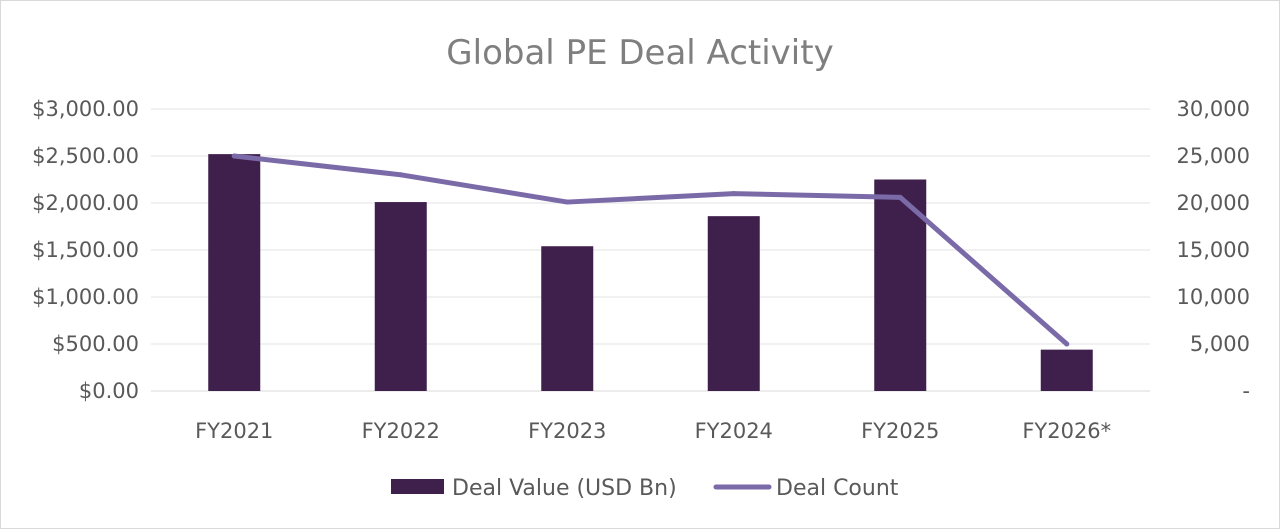 The height and width of the screenshot is (529, 1280). Describe the element at coordinates (85, 297) in the screenshot. I see `left-tick-label: $1,000.00` at that location.